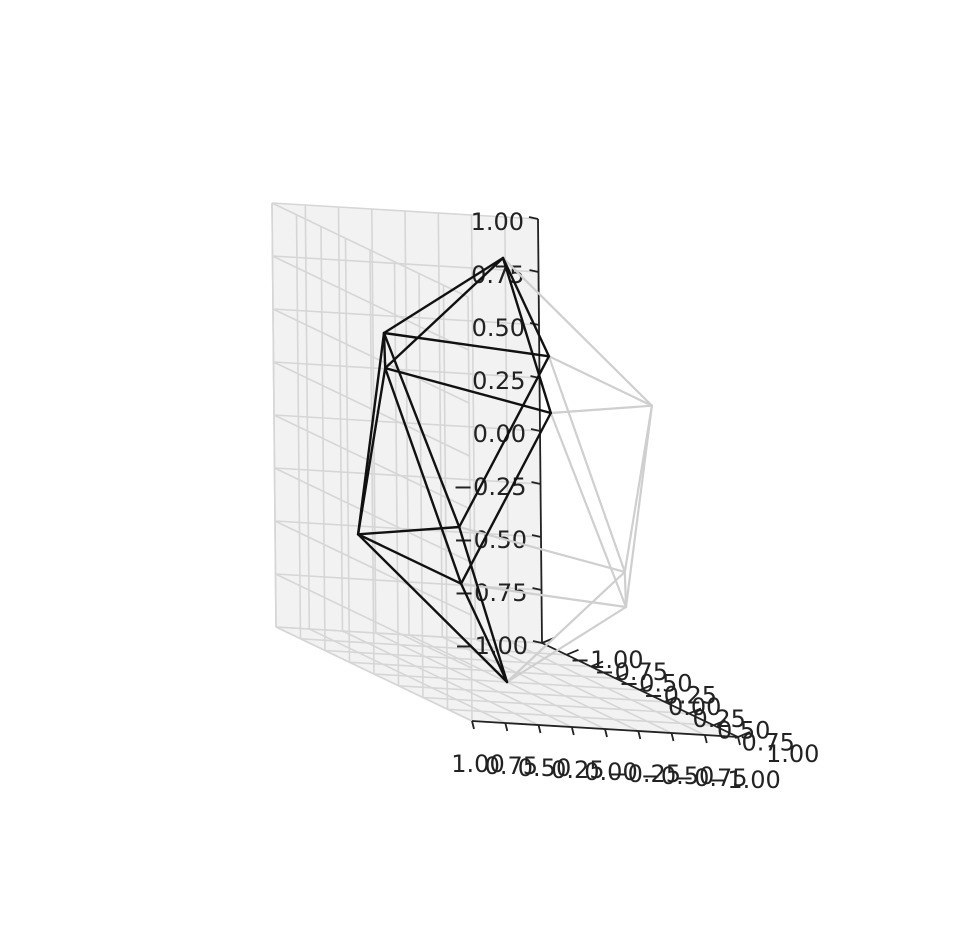 Image resolution: width=976 pixels, height=936 pixels. What do you see at coordinates (544, 768) in the screenshot?
I see `x-tick-label: 0.50` at bounding box center [544, 768].